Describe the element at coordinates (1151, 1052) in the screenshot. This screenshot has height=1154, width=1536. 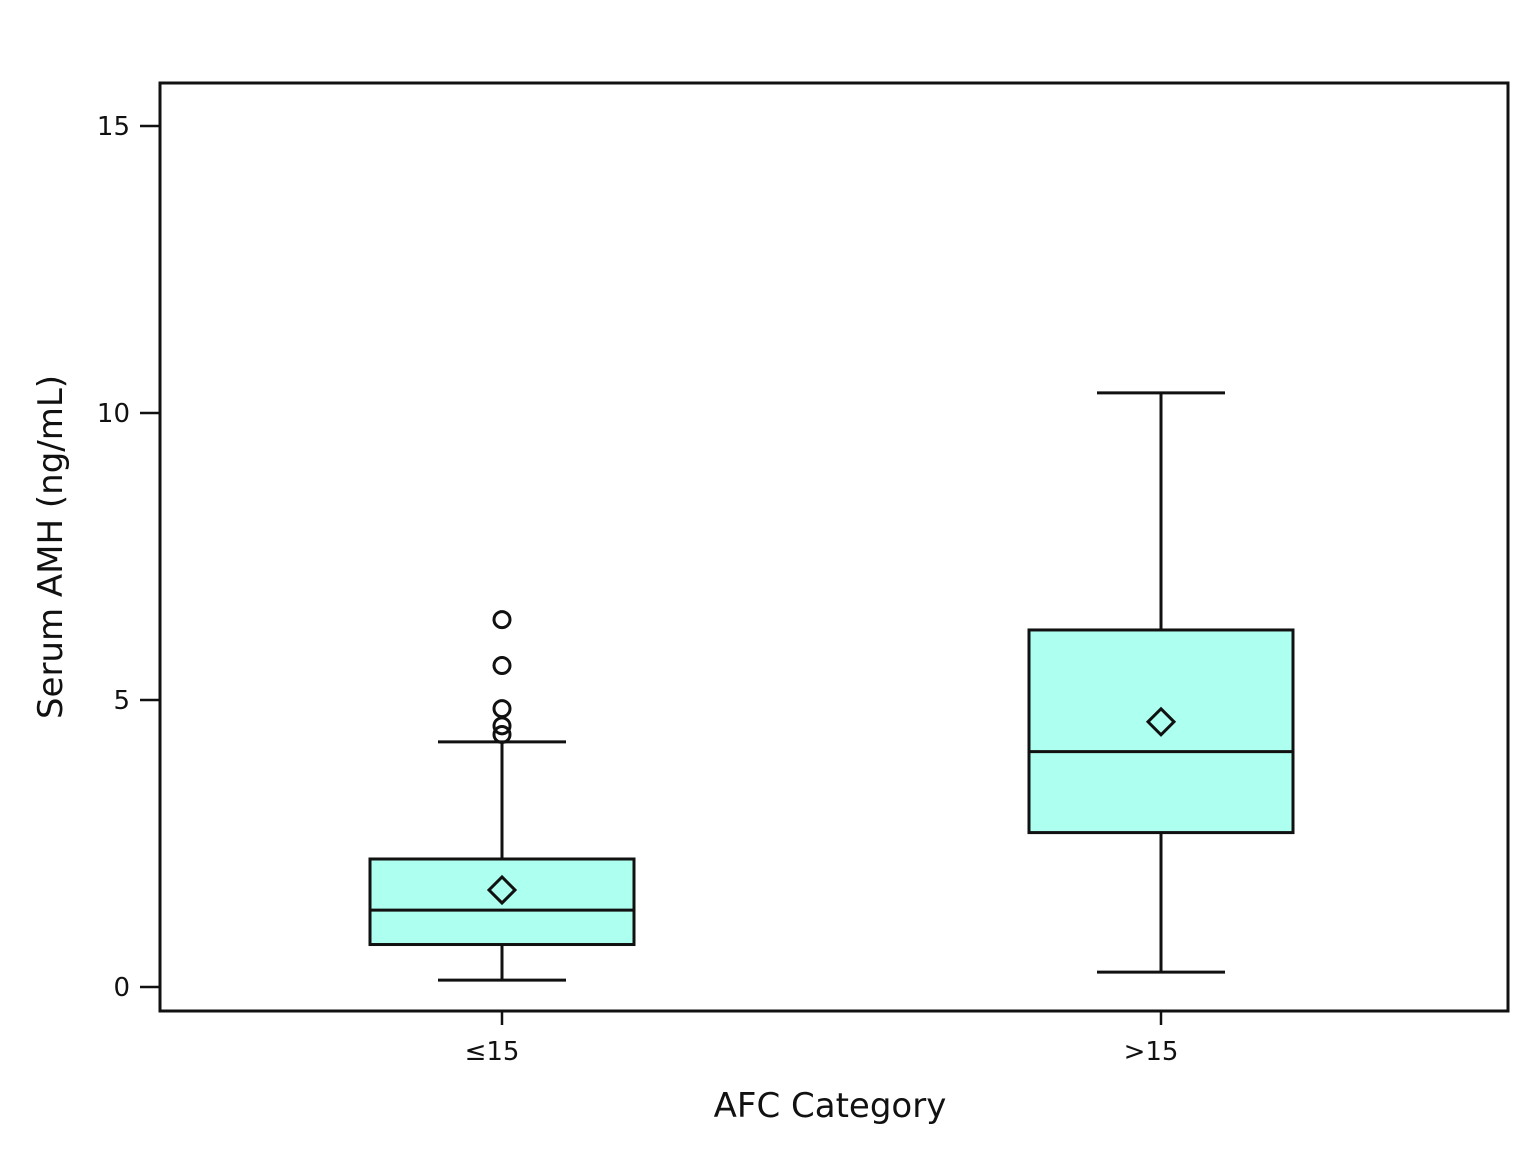
I see `x-tick-label: >15` at that location.